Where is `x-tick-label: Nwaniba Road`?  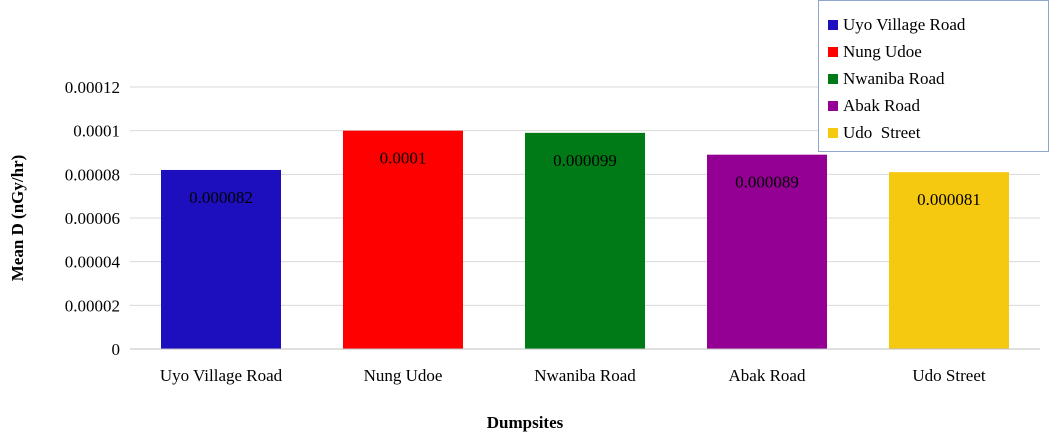
x-tick-label: Nwaniba Road is located at coordinates (585, 375).